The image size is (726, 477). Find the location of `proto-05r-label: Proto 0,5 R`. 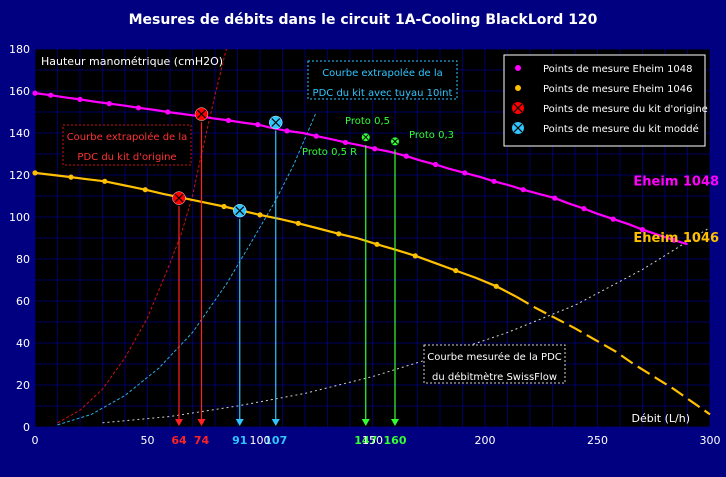

proto-05r-label: Proto 0,5 R is located at coordinates (329, 152).